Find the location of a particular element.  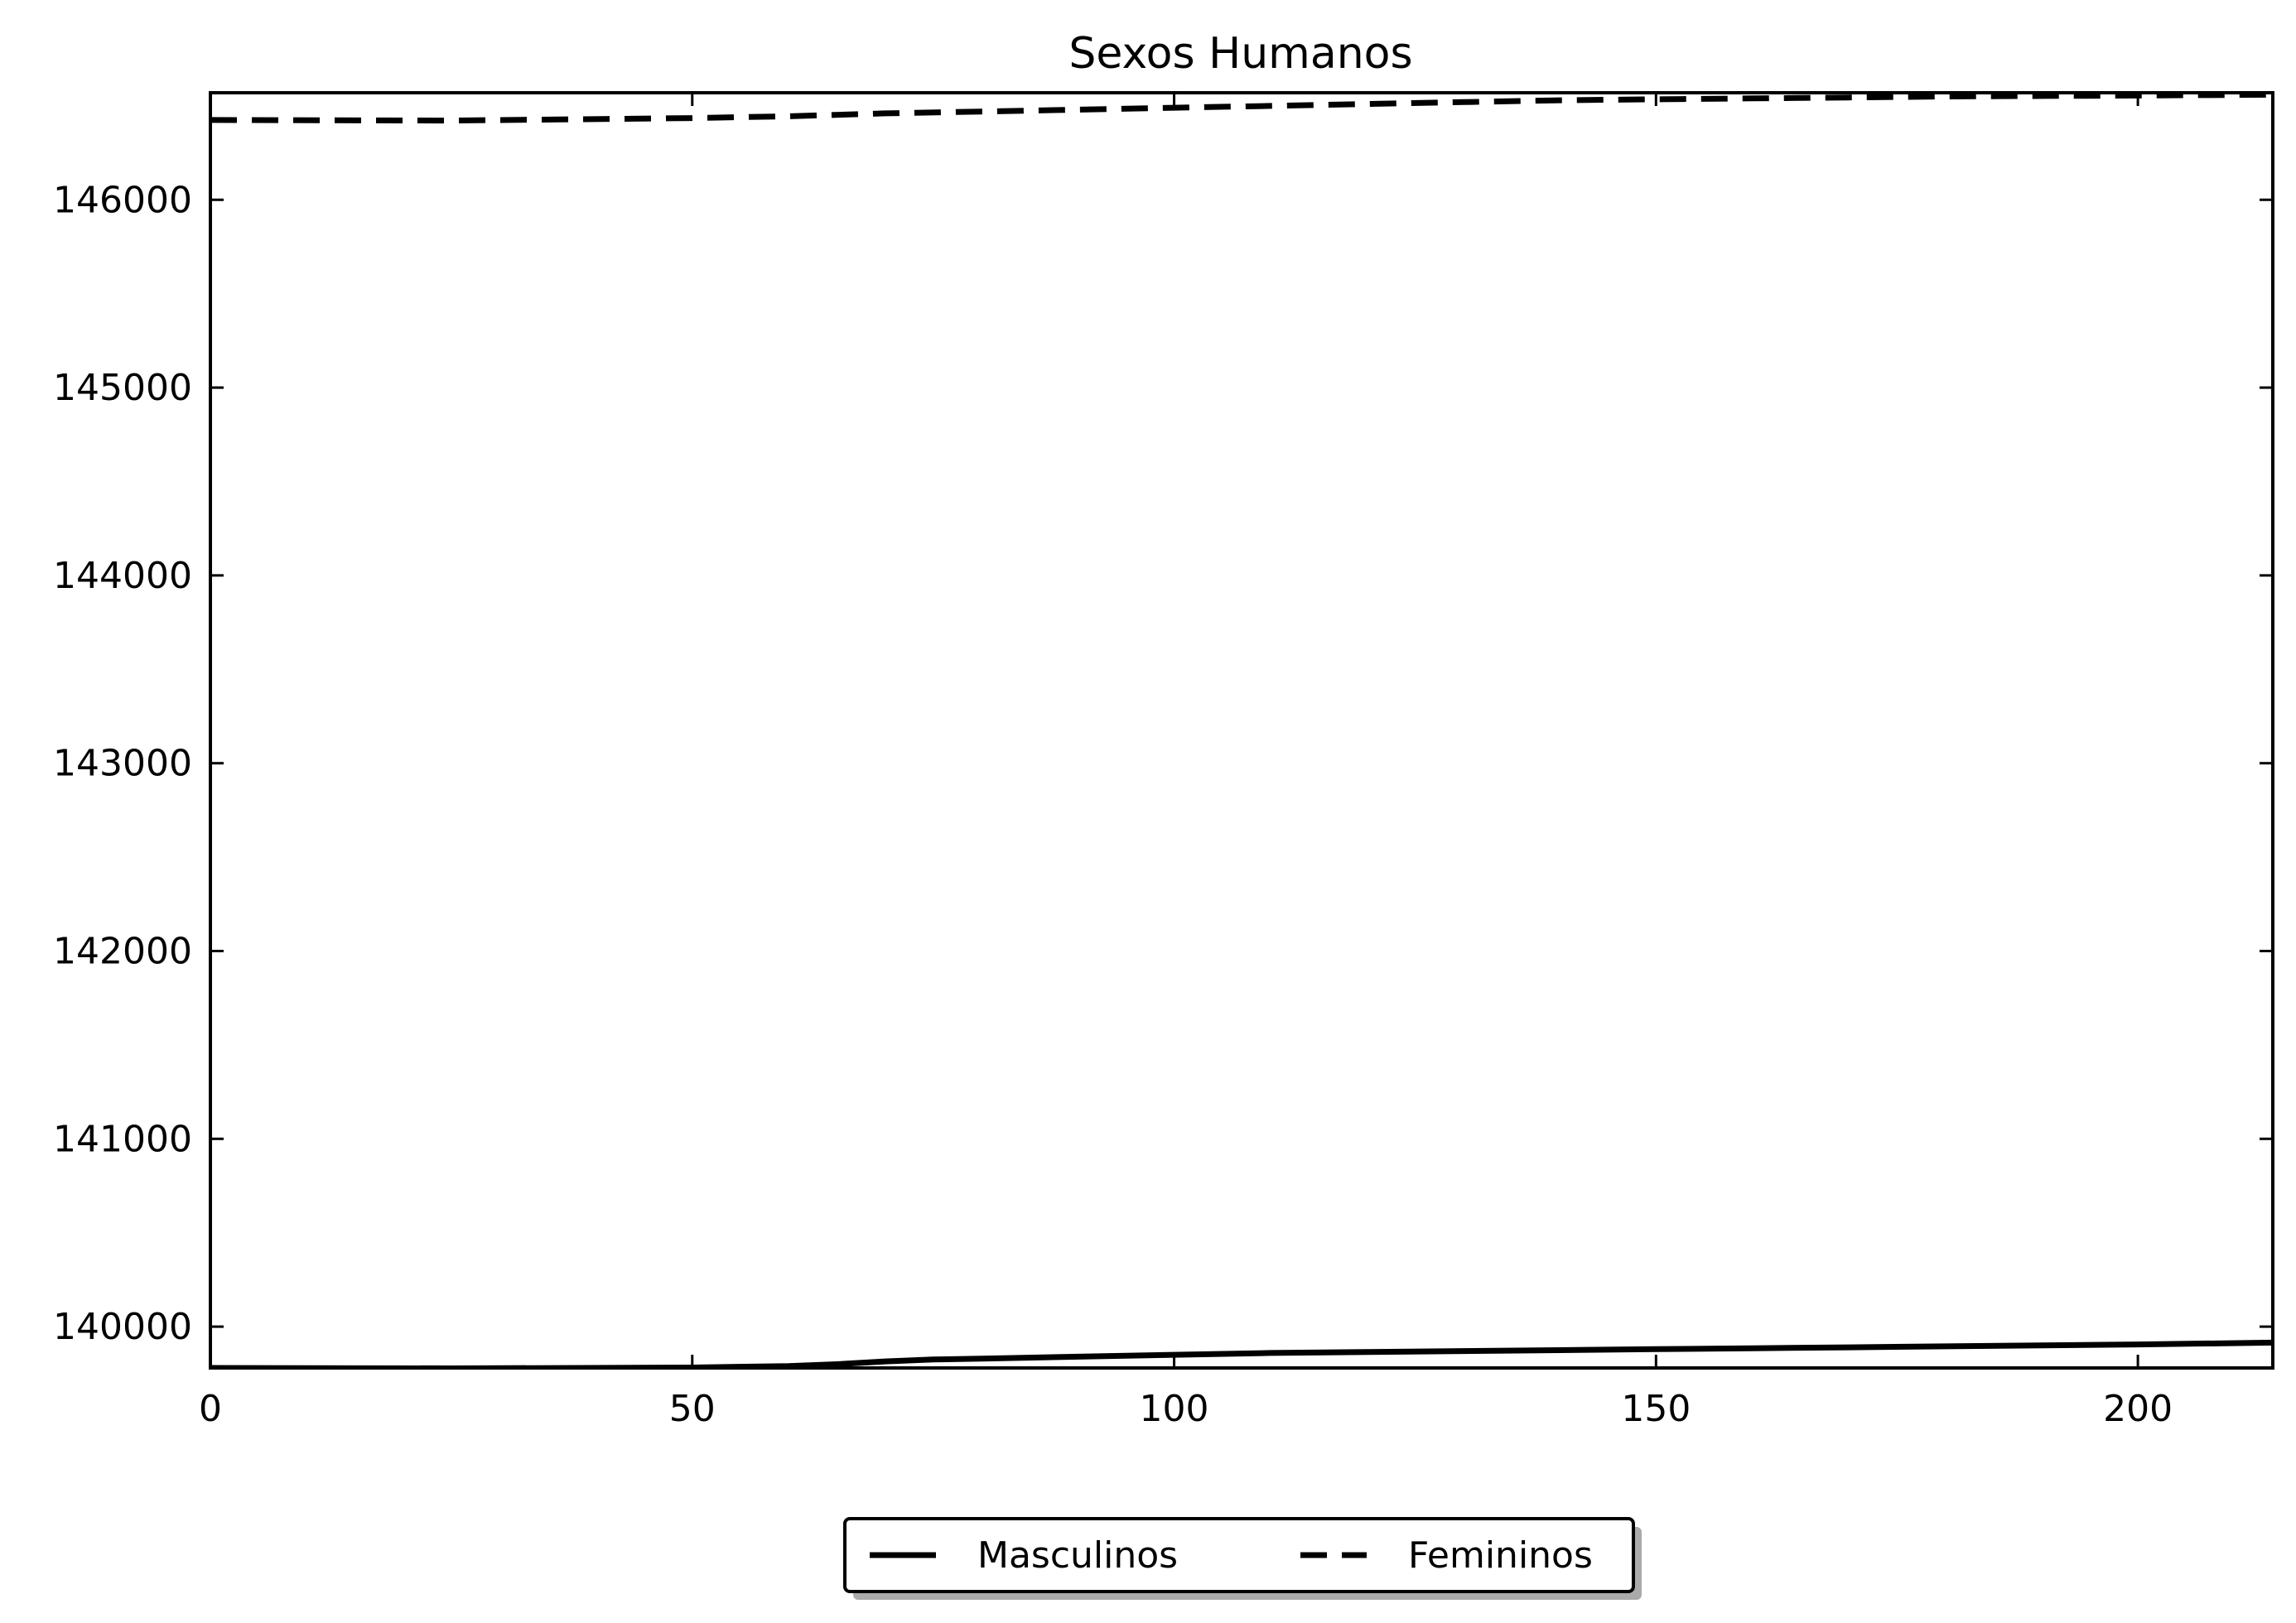

x-tick-label: 100 is located at coordinates (1174, 1409).